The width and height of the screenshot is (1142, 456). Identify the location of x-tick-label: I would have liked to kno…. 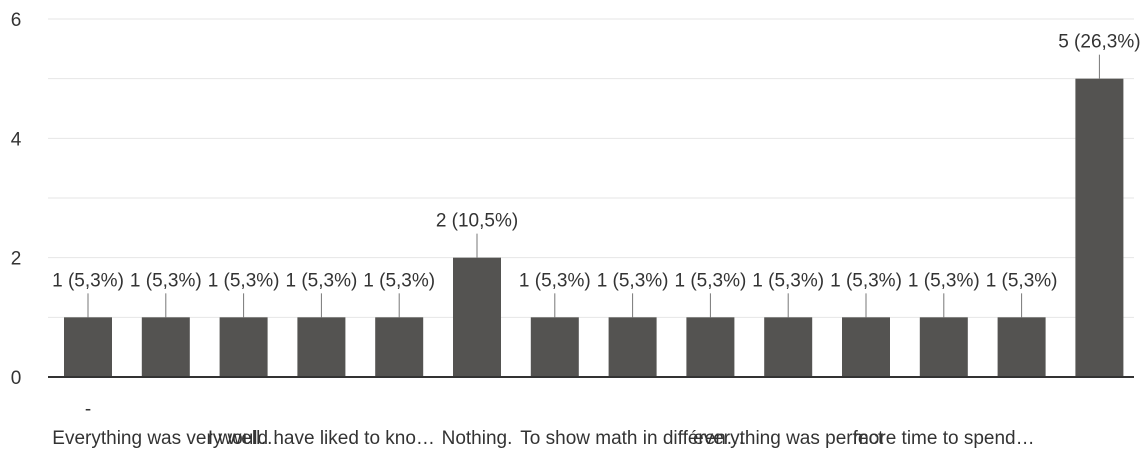
(321, 438).